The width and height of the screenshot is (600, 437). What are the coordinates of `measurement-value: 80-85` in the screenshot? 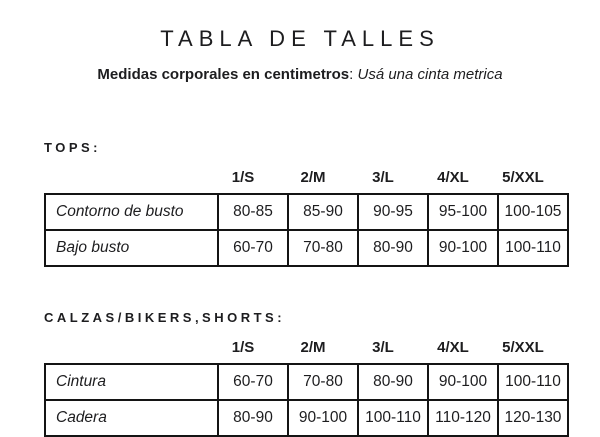 It's located at (253, 212).